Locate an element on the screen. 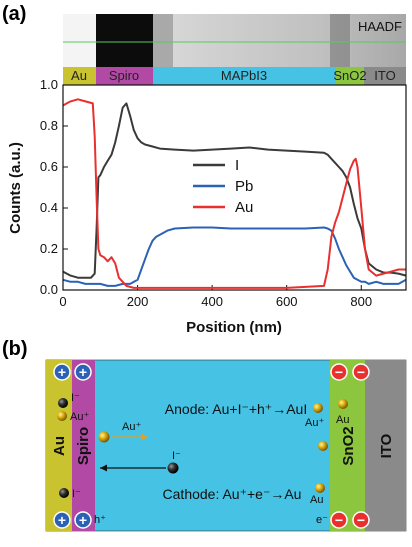 This screenshot has width=412, height=547. layer-au is located at coordinates (79, 76).